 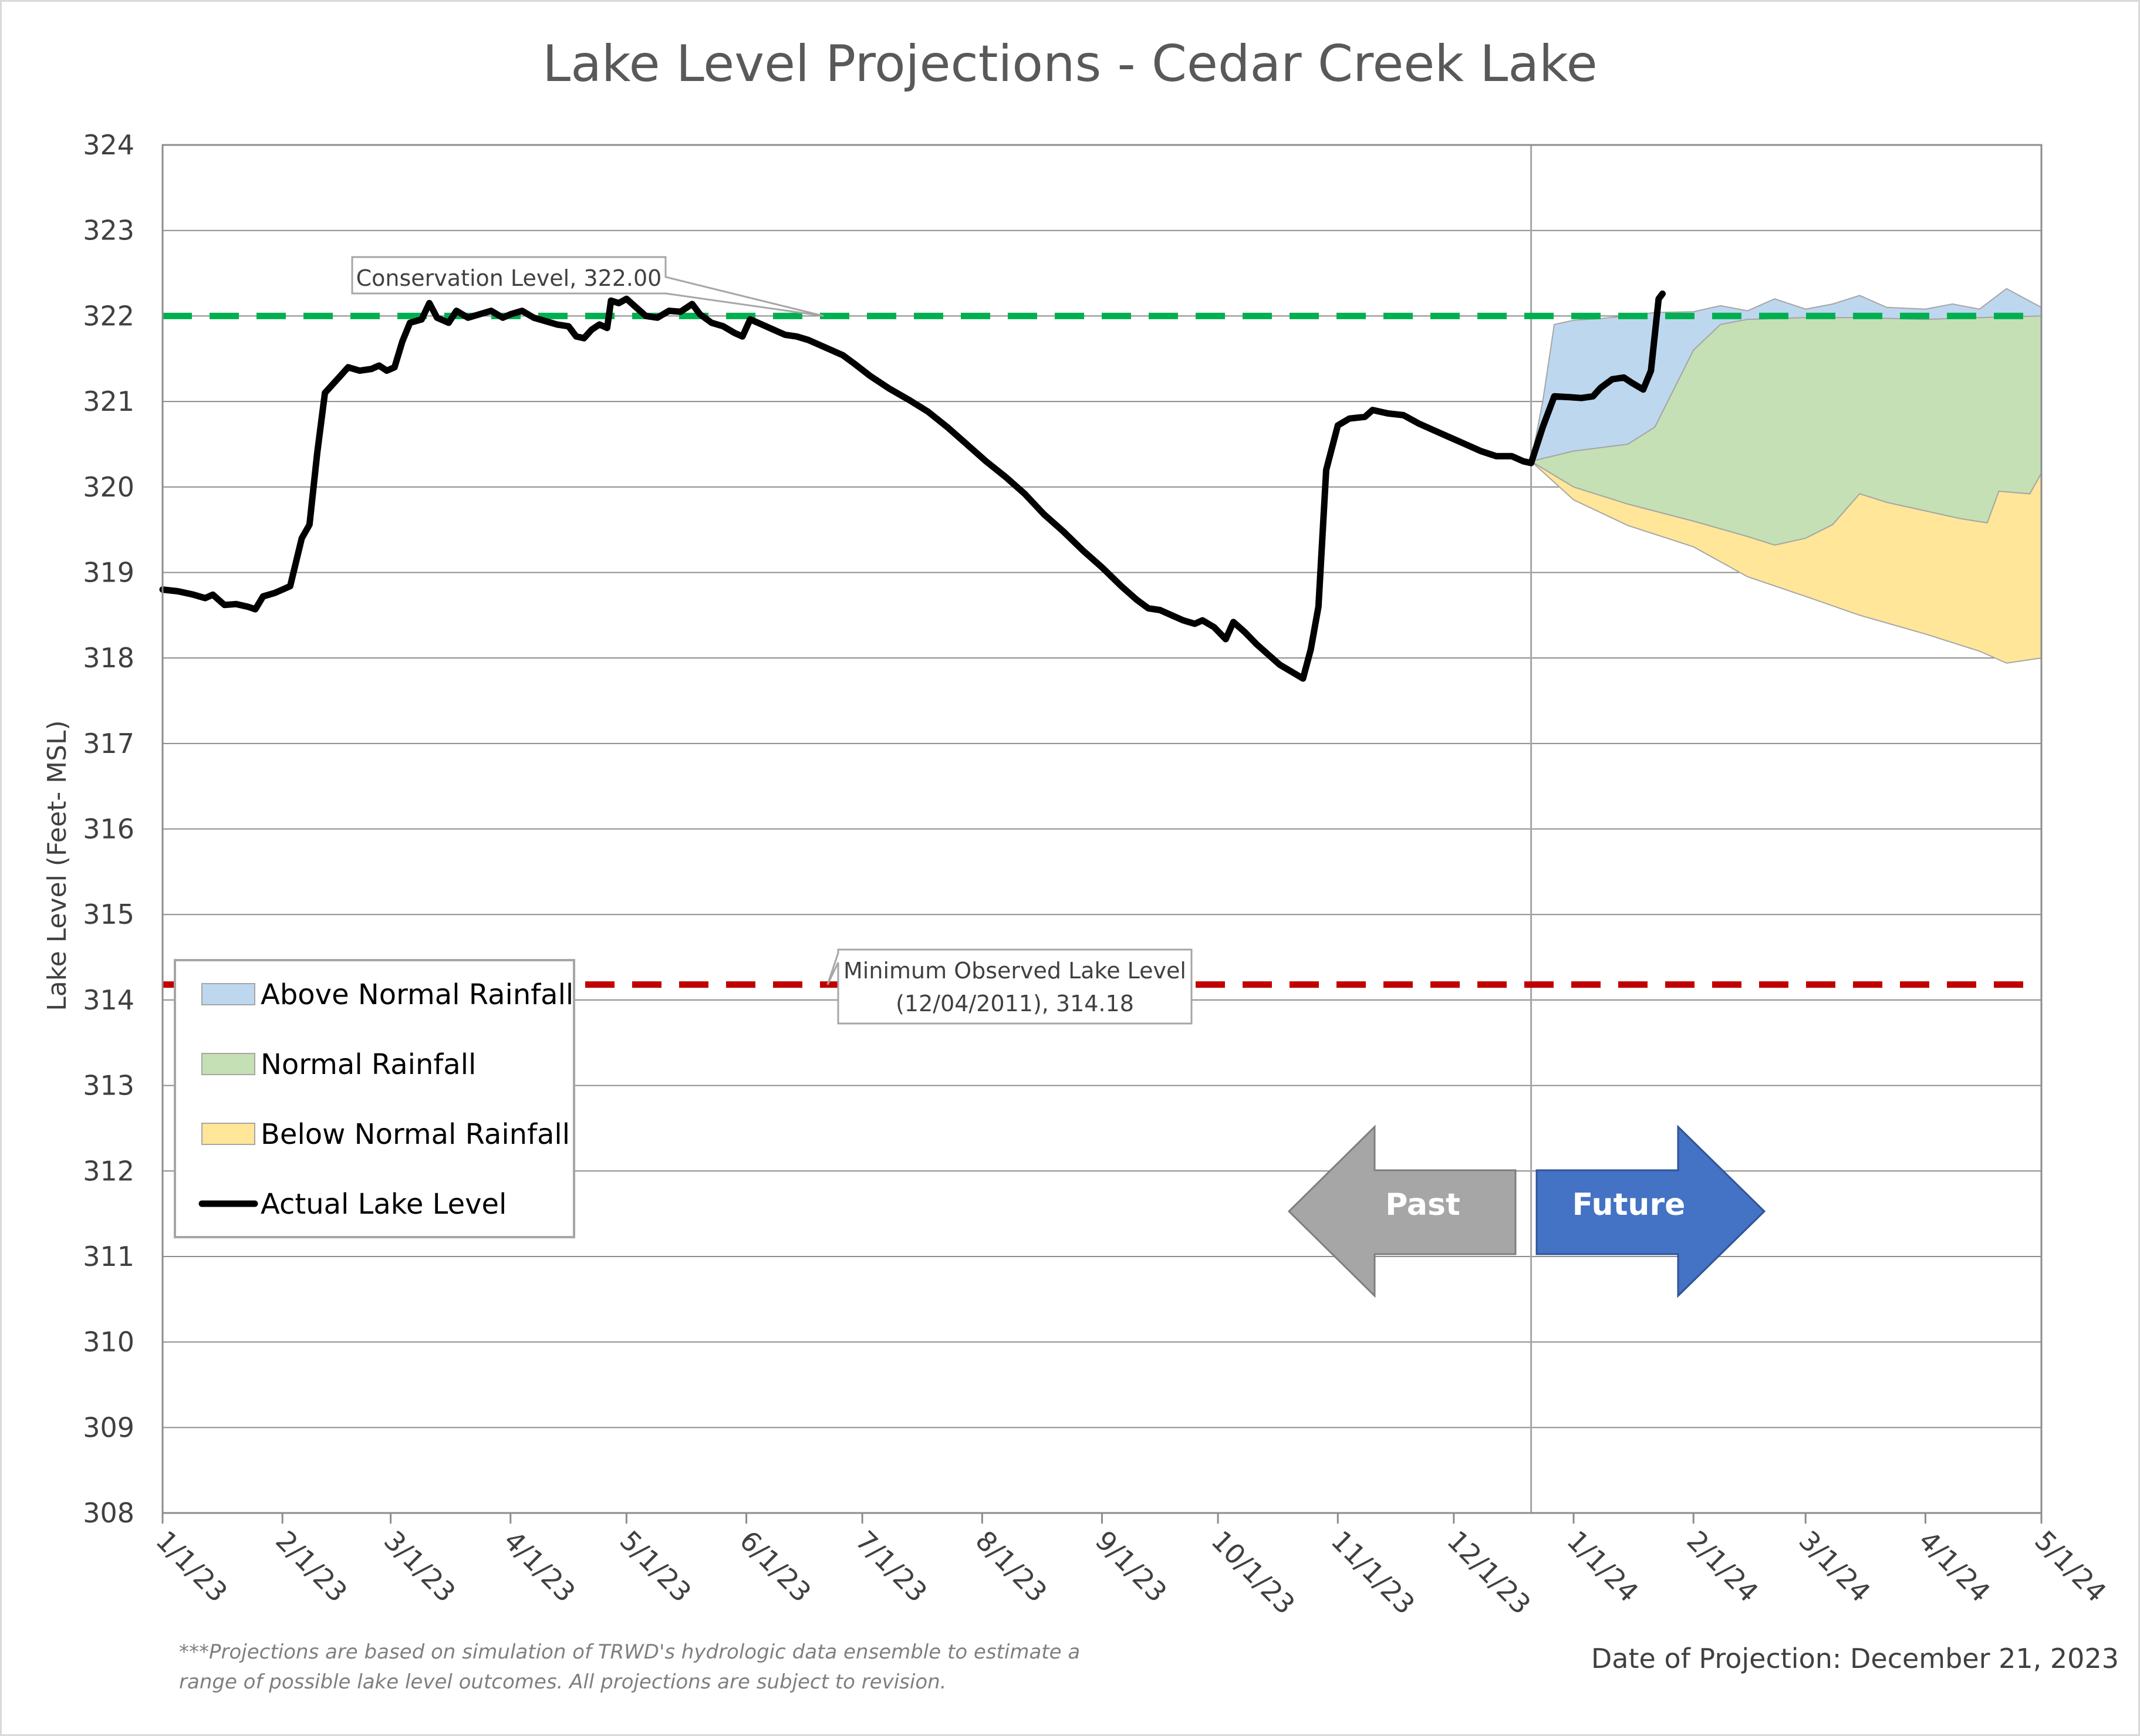 I want to click on x-tick-label: 2/1/24, so click(x=1722, y=1567).